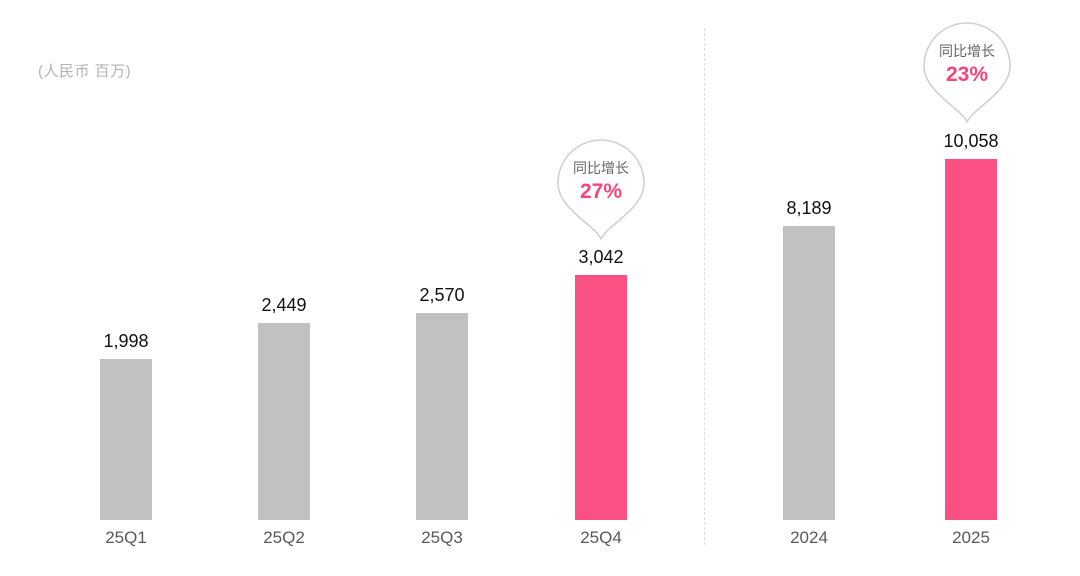 This screenshot has height=576, width=1080. Describe the element at coordinates (284, 421) in the screenshot. I see `bar-25q2` at that location.